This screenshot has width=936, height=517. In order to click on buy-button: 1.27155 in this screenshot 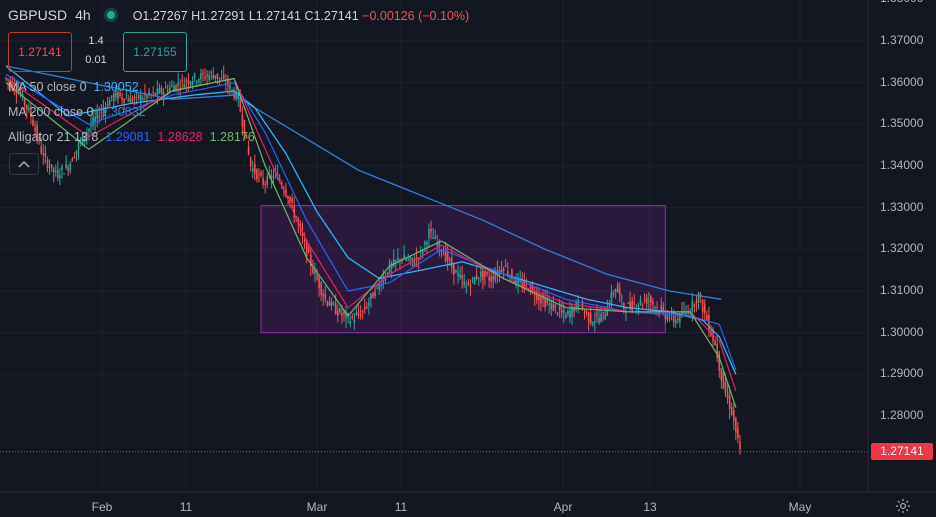, I will do `click(155, 52)`.